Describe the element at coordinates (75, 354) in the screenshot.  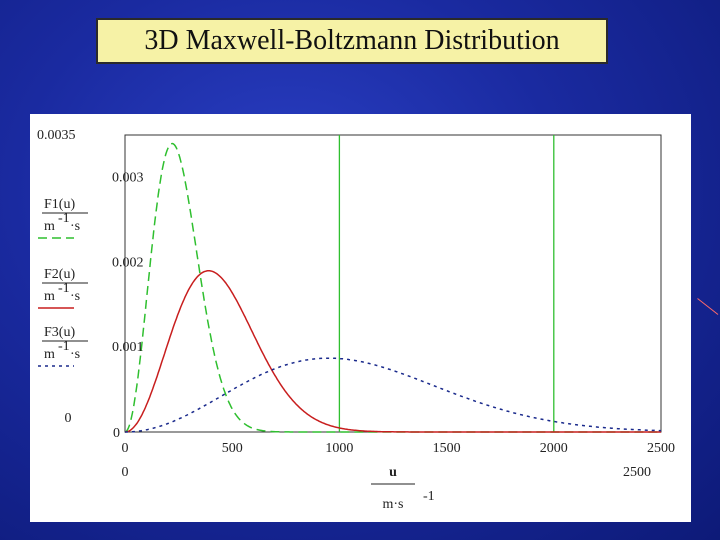
I see `ylabel-denominator-tail-3: ·s` at that location.